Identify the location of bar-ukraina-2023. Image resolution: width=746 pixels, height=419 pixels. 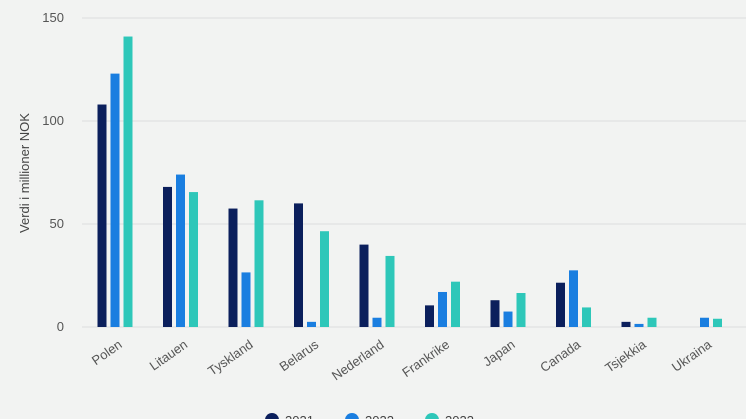
(717, 322).